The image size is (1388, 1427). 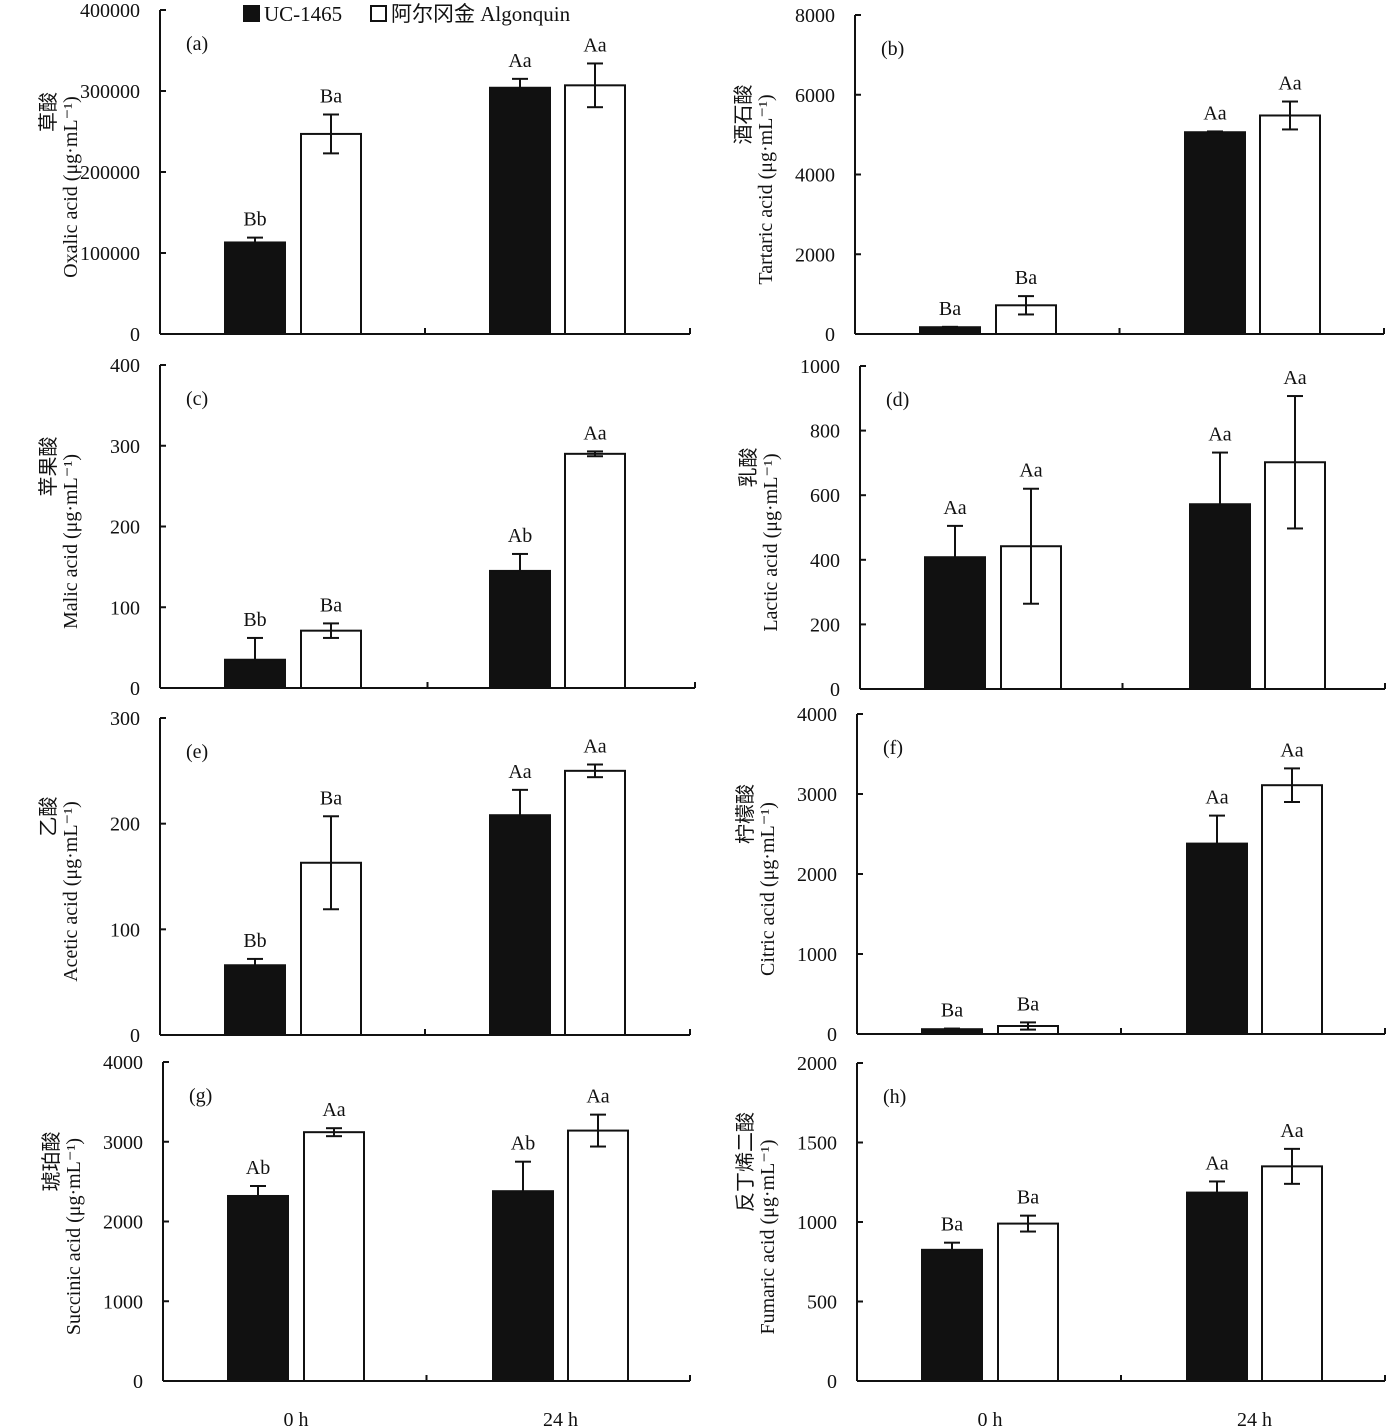 I want to click on panel-label: (e), so click(x=197, y=752).